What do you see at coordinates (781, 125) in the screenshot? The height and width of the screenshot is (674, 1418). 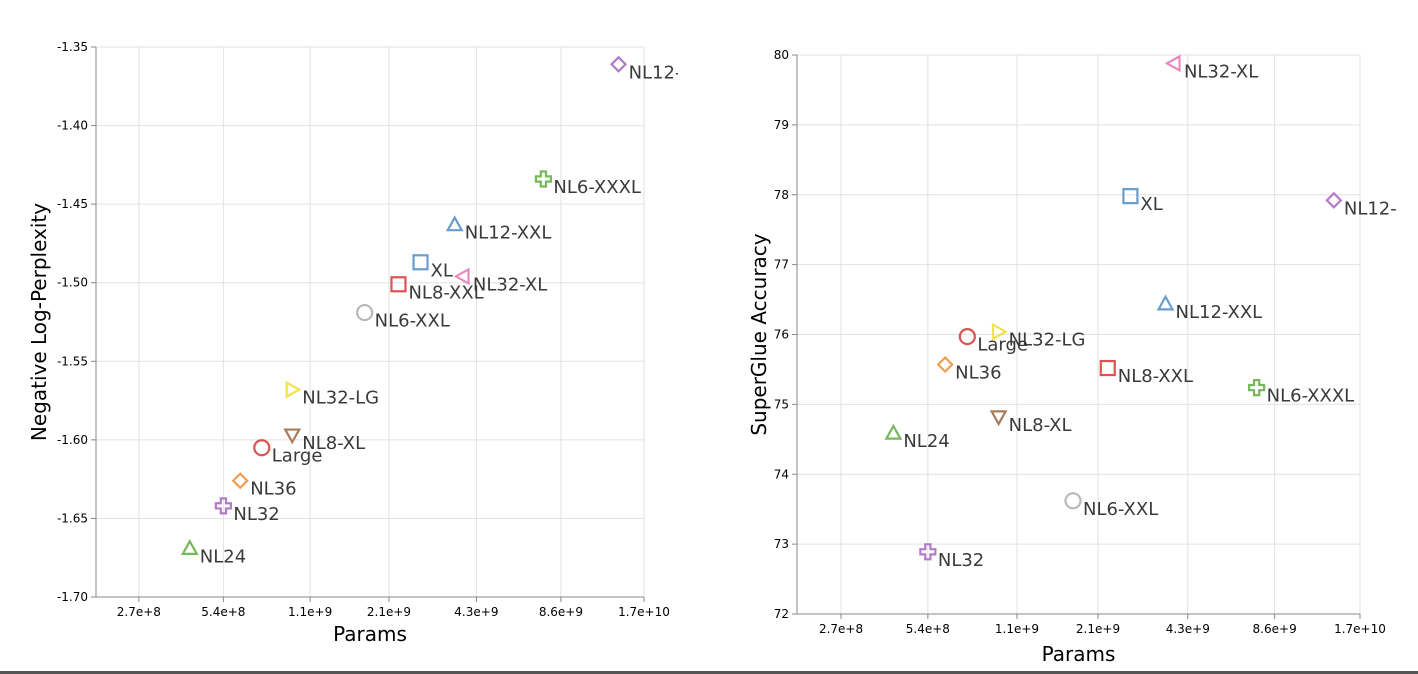 I see `y-tick-label: 79` at bounding box center [781, 125].